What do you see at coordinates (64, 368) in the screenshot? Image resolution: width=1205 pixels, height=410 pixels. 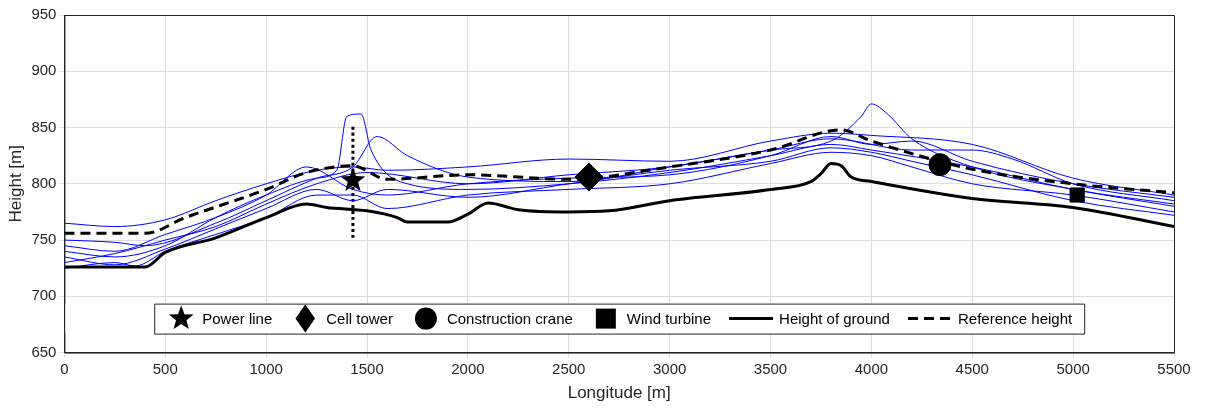 I see `x-tick-label: 0` at bounding box center [64, 368].